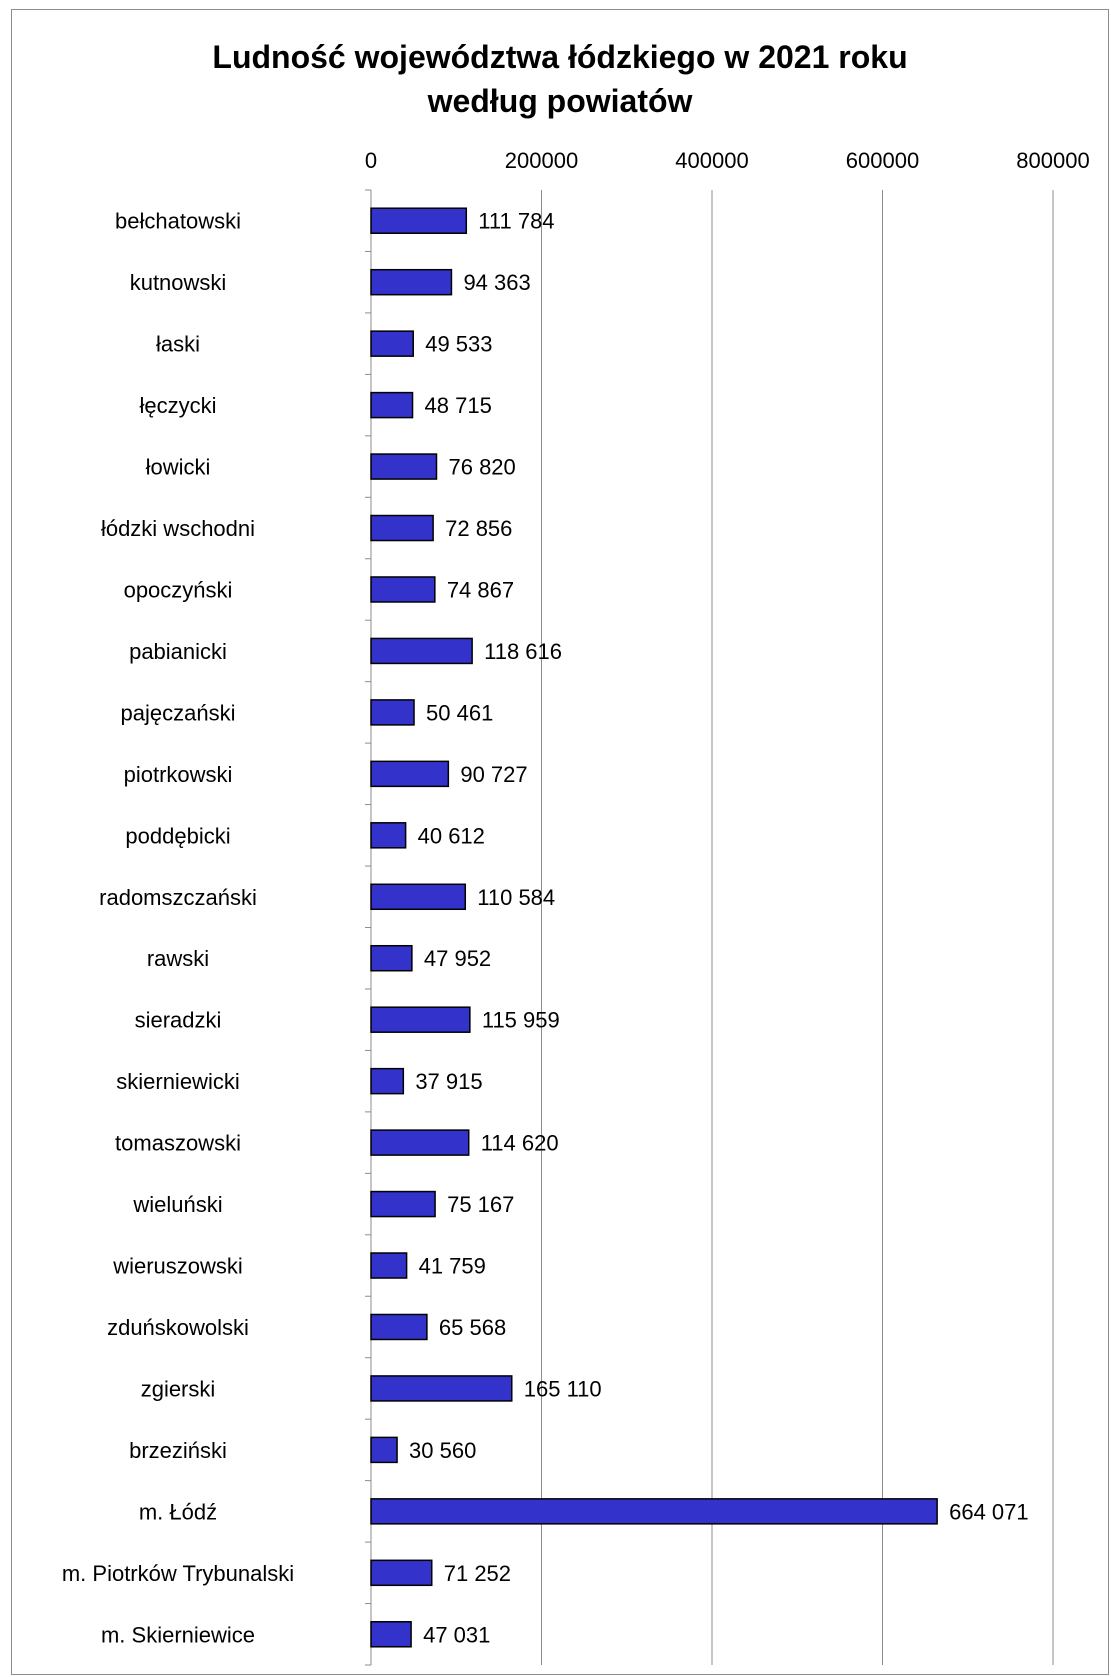 The width and height of the screenshot is (1111, 1677). What do you see at coordinates (1052, 160) in the screenshot?
I see `x-tick-label: 800000` at bounding box center [1052, 160].